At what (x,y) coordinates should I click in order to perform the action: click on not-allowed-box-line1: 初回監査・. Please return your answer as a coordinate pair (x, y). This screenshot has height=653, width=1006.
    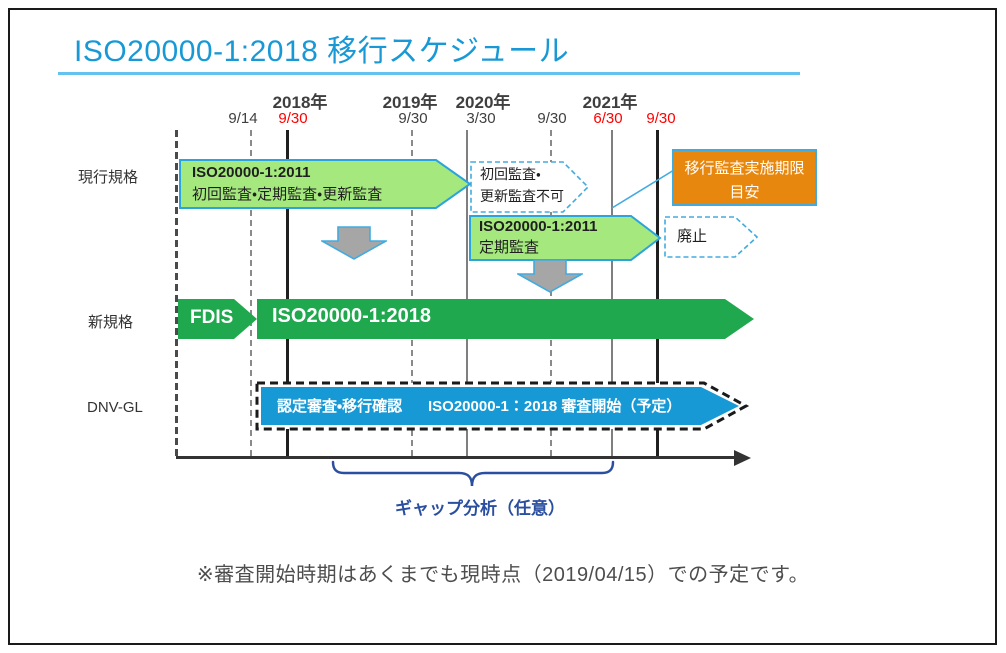
    Looking at the image, I should click on (510, 174).